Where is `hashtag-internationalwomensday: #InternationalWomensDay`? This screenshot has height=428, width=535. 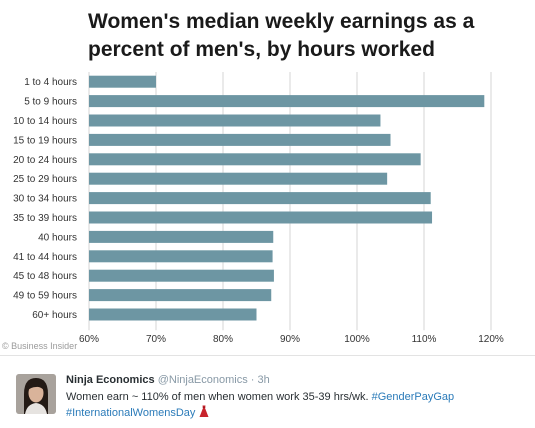
hashtag-internationalwomensday: #InternationalWomensDay is located at coordinates (131, 413).